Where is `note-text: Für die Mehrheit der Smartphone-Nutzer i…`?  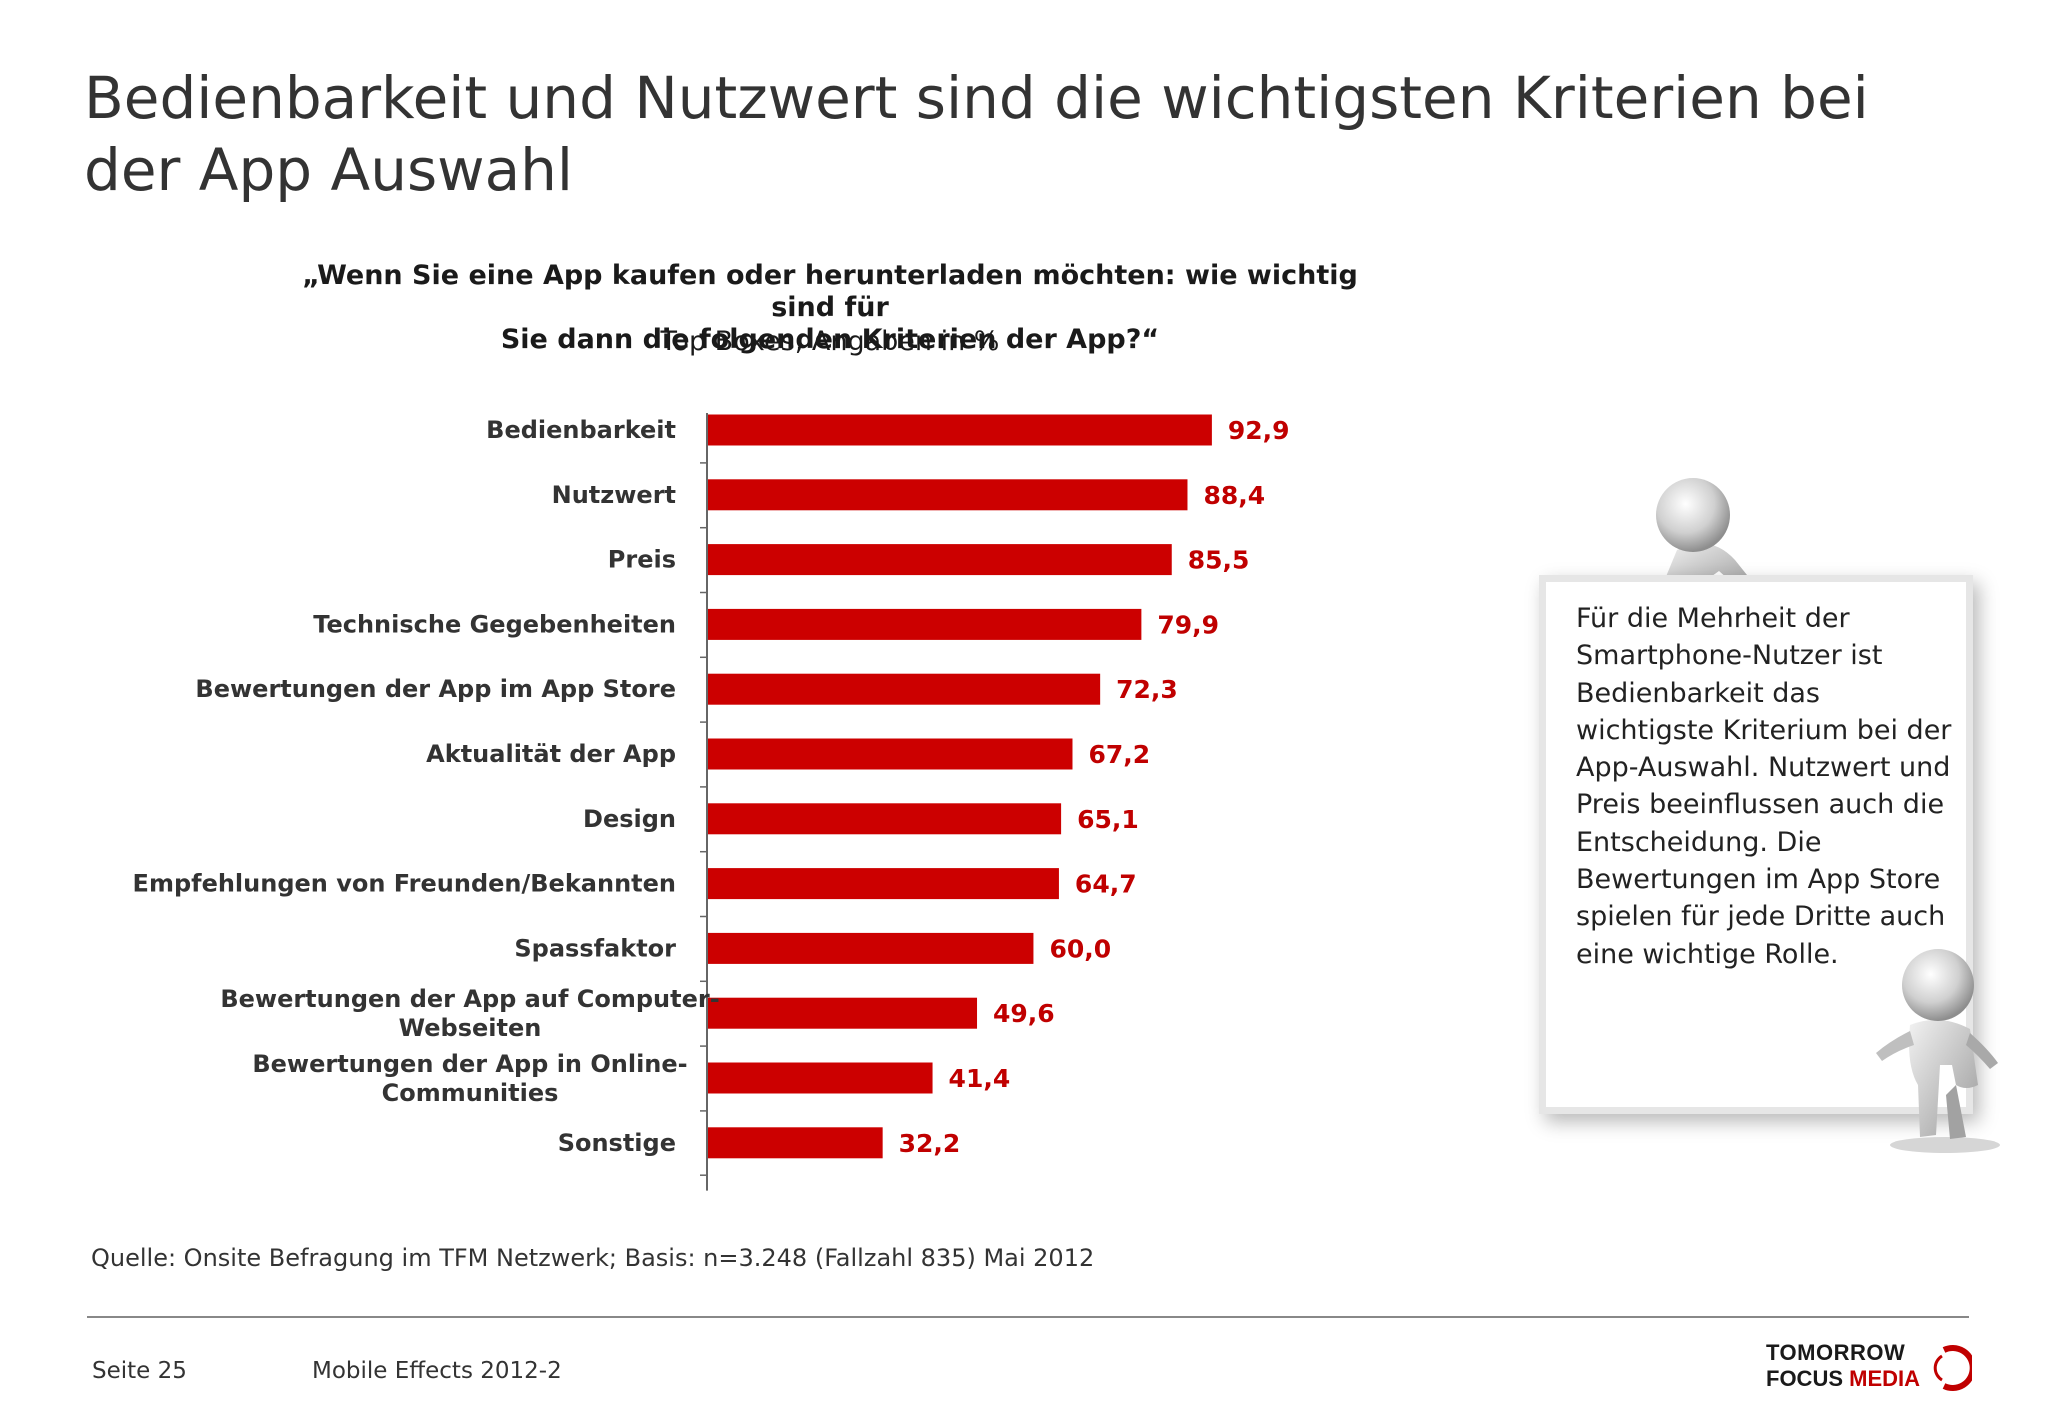
note-text: Für die Mehrheit der Smartphone-Nutzer i… is located at coordinates (1764, 786).